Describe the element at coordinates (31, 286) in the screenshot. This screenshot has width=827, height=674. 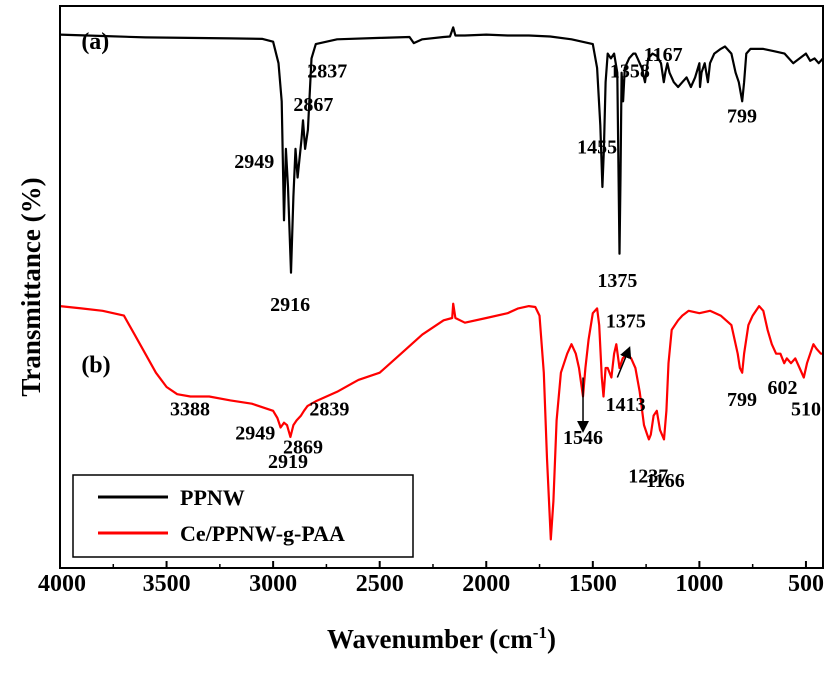
I see `y-axis-title: Transmittance (%)` at that location.